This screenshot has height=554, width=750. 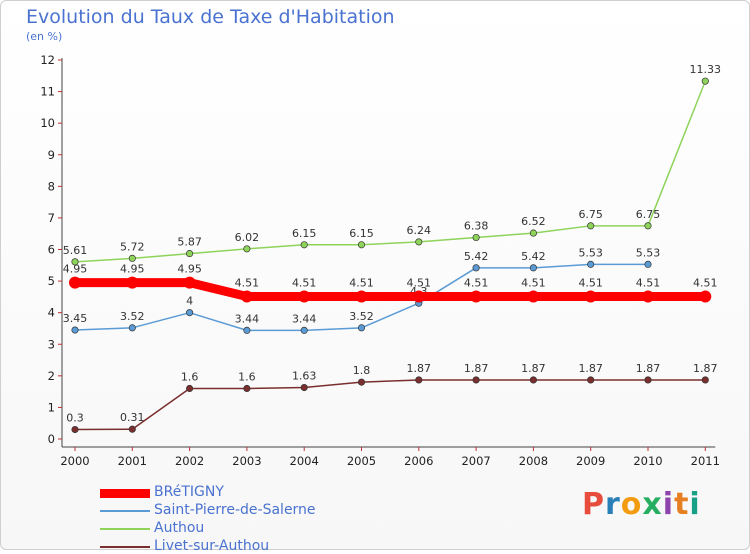 What do you see at coordinates (44, 36) in the screenshot?
I see `chart-subtitle: (en %)` at bounding box center [44, 36].